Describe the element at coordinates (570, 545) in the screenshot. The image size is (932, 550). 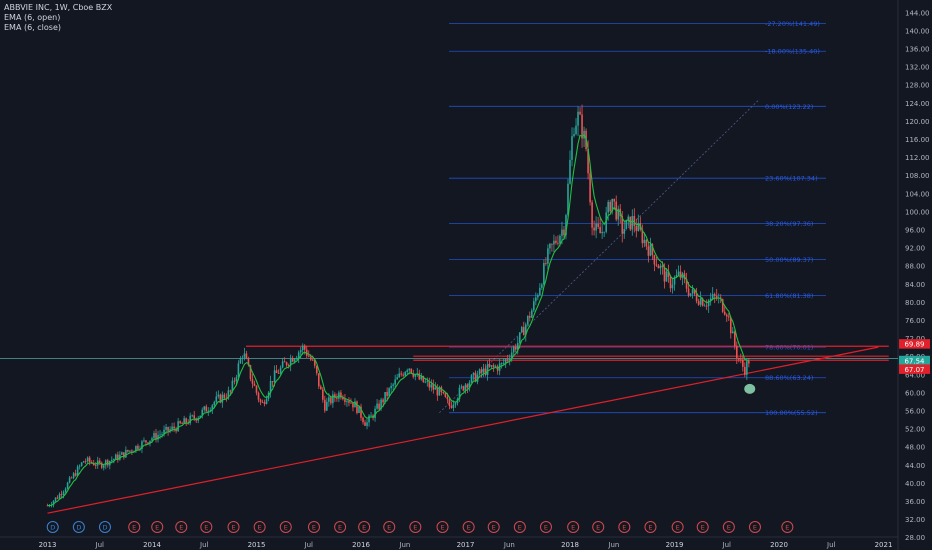
I see `x-tick-label: 2018` at that location.